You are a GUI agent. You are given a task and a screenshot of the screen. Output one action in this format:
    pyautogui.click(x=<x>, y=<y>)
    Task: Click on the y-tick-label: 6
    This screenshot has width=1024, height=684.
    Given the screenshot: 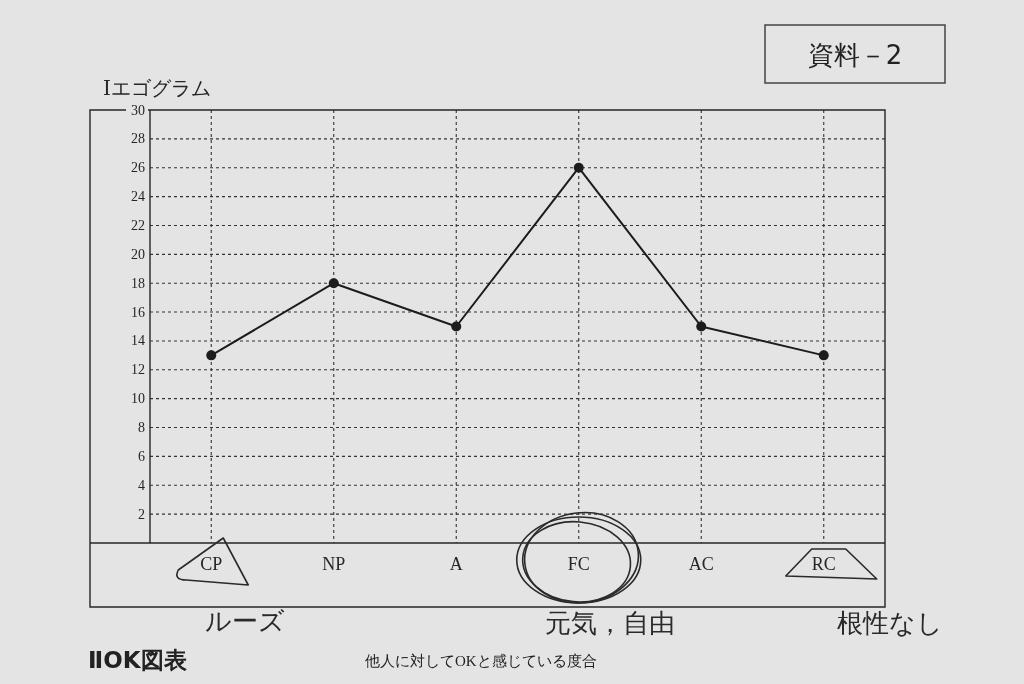 What is the action you would take?
    pyautogui.click(x=141, y=456)
    